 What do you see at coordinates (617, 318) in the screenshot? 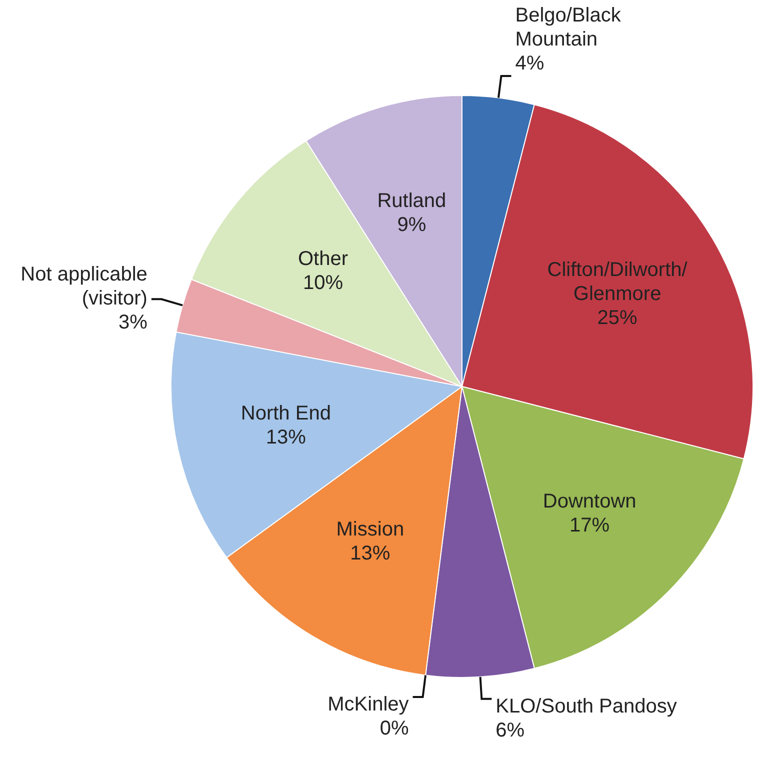
I see `data-label: 25%` at bounding box center [617, 318].